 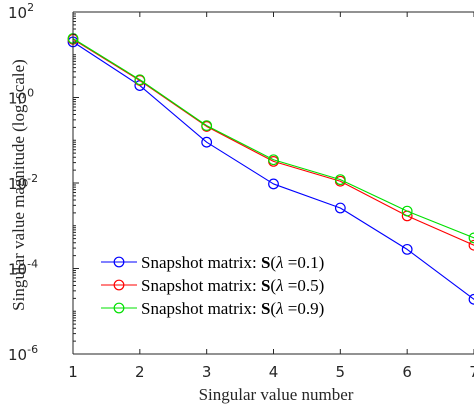 I want to click on y-tick-label-base-1: 10, so click(x=17, y=13).